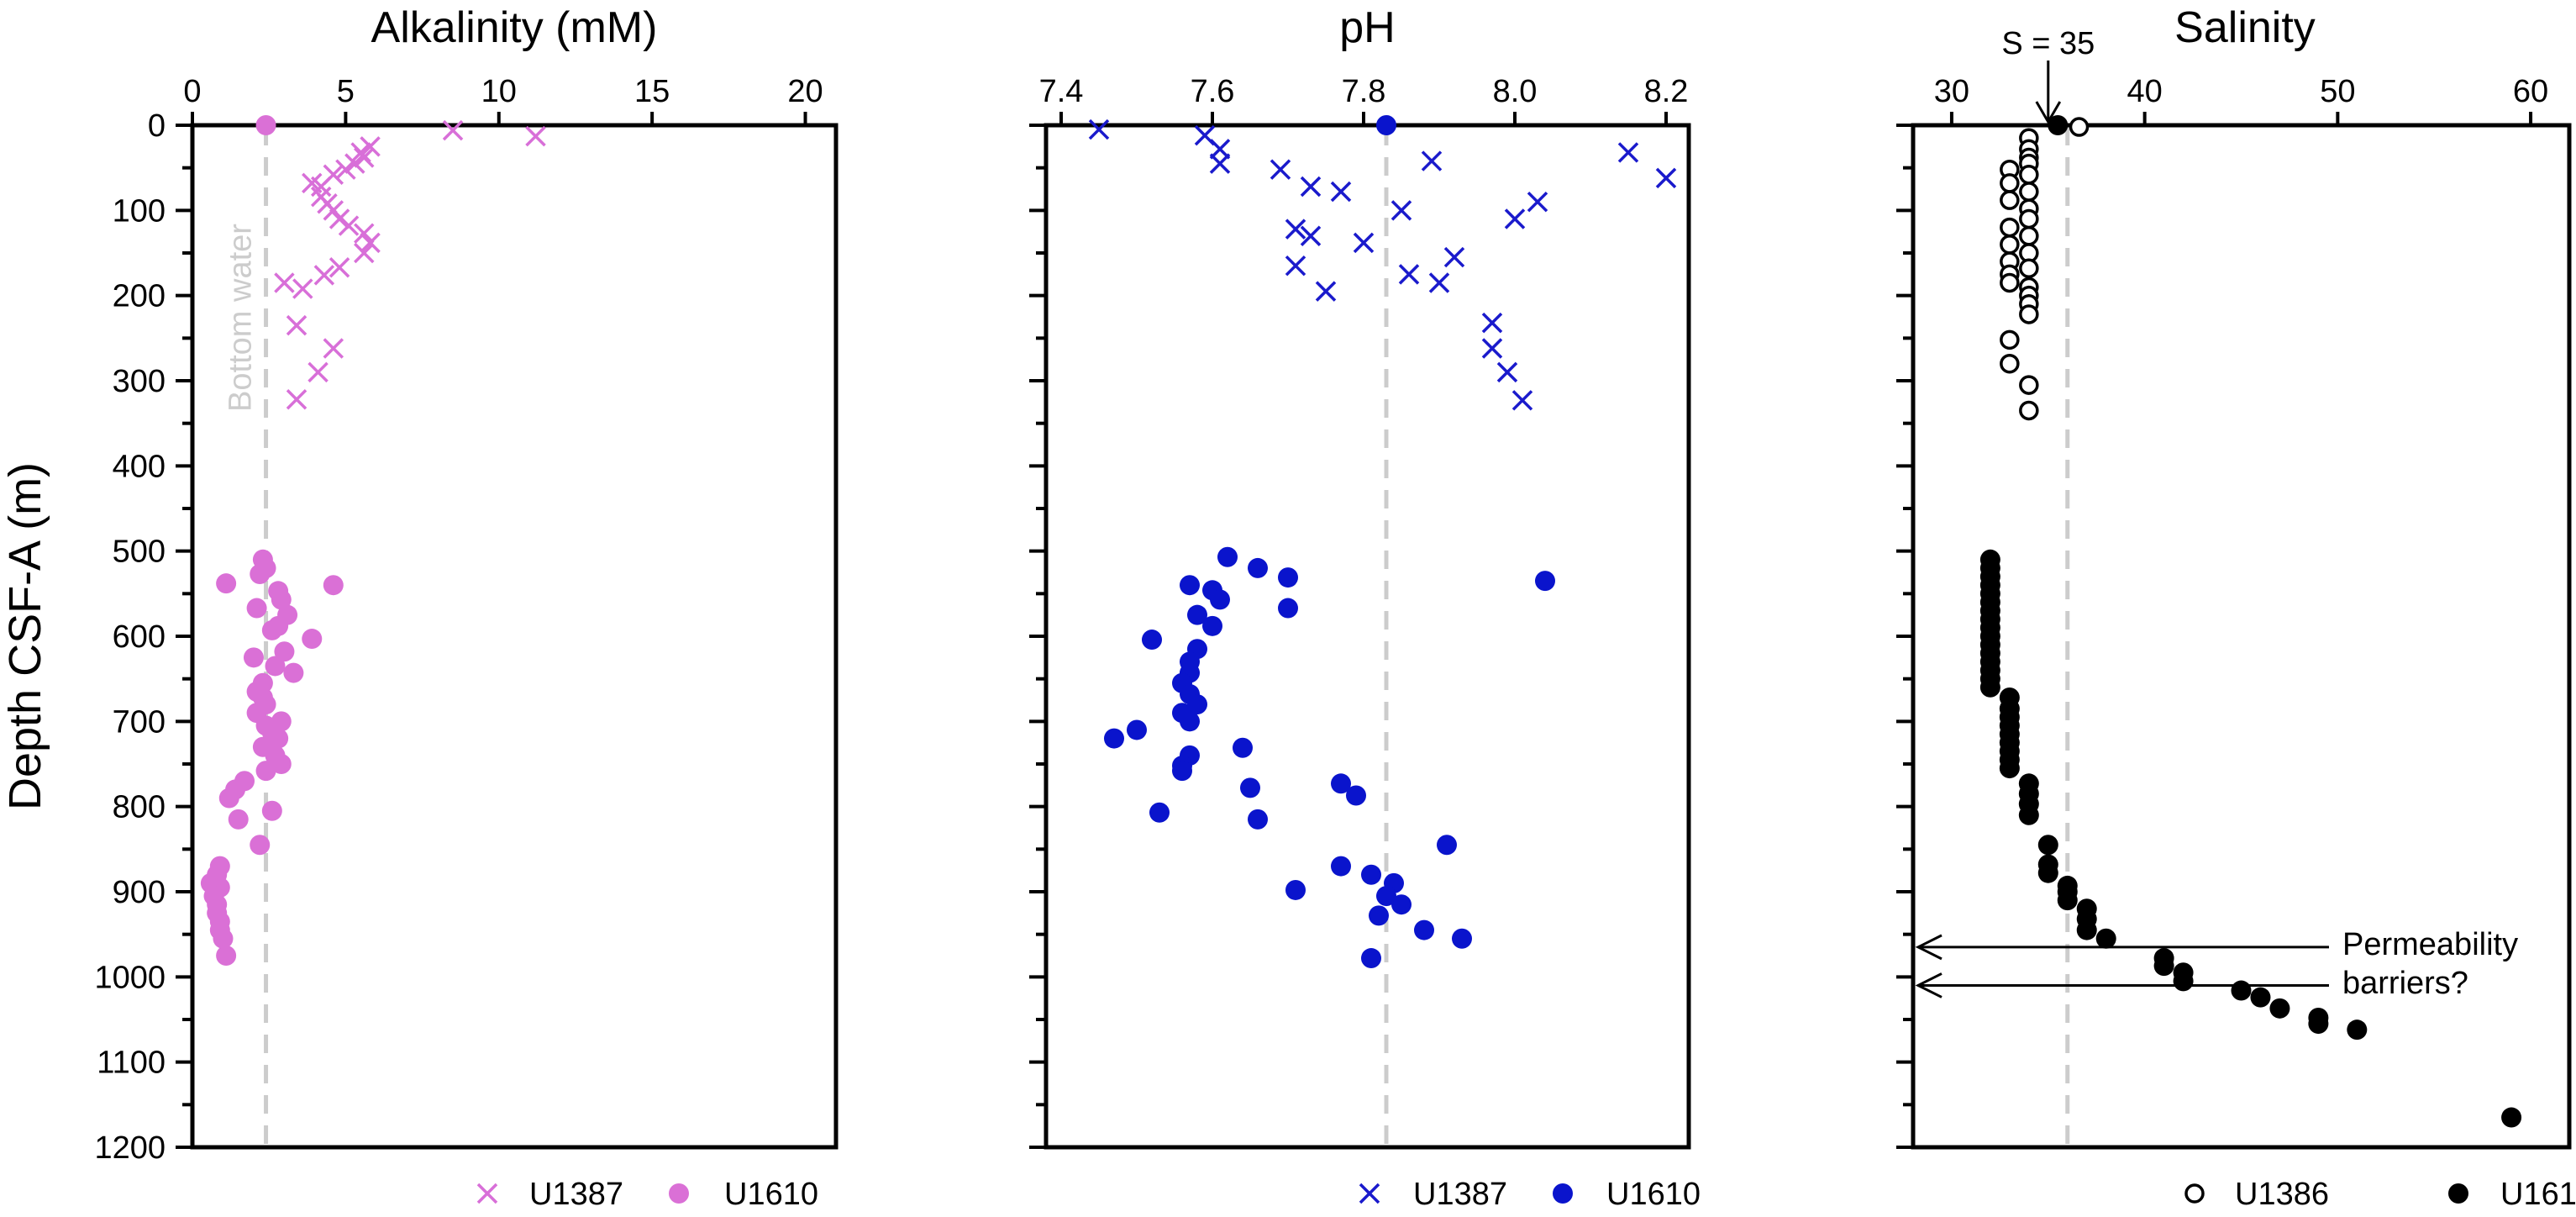 The height and width of the screenshot is (1217, 2576). I want to click on y-tick-label: 1100, so click(131, 1063).